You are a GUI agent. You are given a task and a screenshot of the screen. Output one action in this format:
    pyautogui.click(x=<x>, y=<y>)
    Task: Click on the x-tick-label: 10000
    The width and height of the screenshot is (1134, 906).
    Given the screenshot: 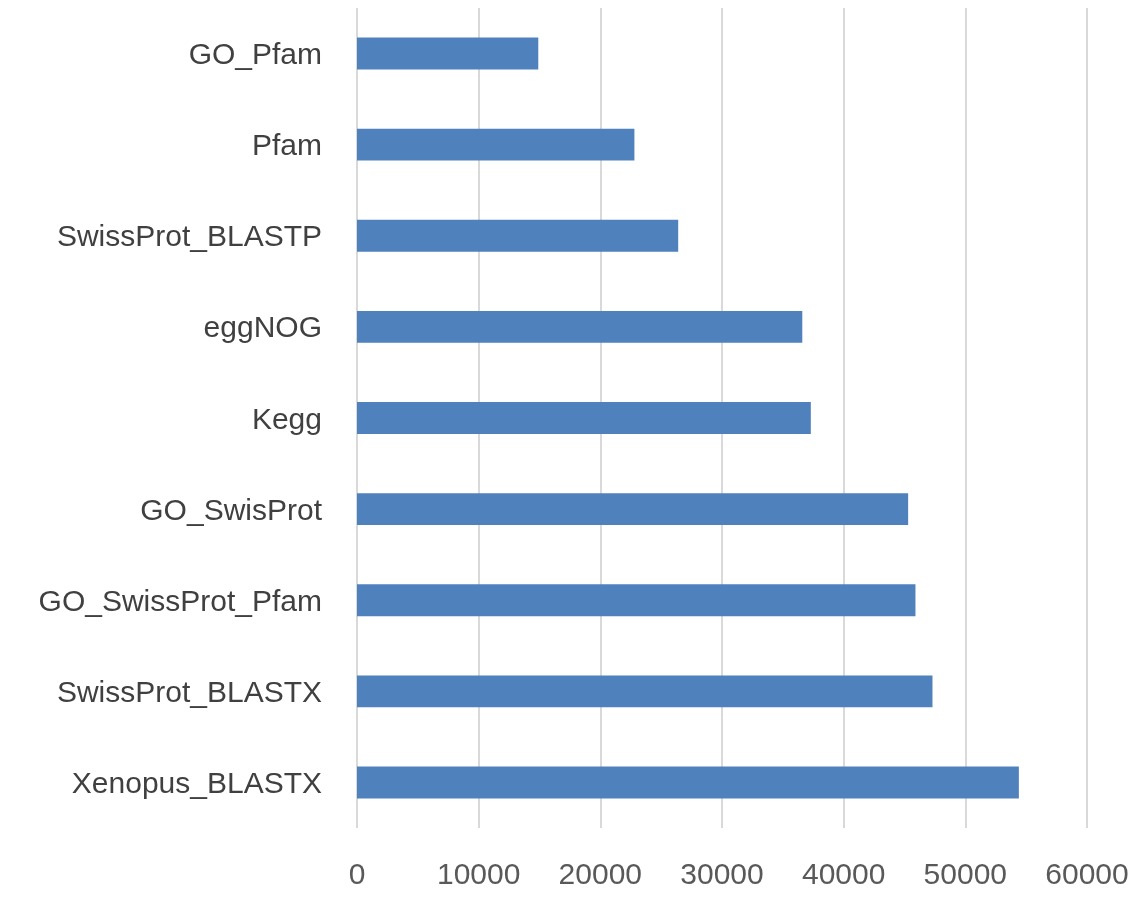 What is the action you would take?
    pyautogui.click(x=478, y=873)
    